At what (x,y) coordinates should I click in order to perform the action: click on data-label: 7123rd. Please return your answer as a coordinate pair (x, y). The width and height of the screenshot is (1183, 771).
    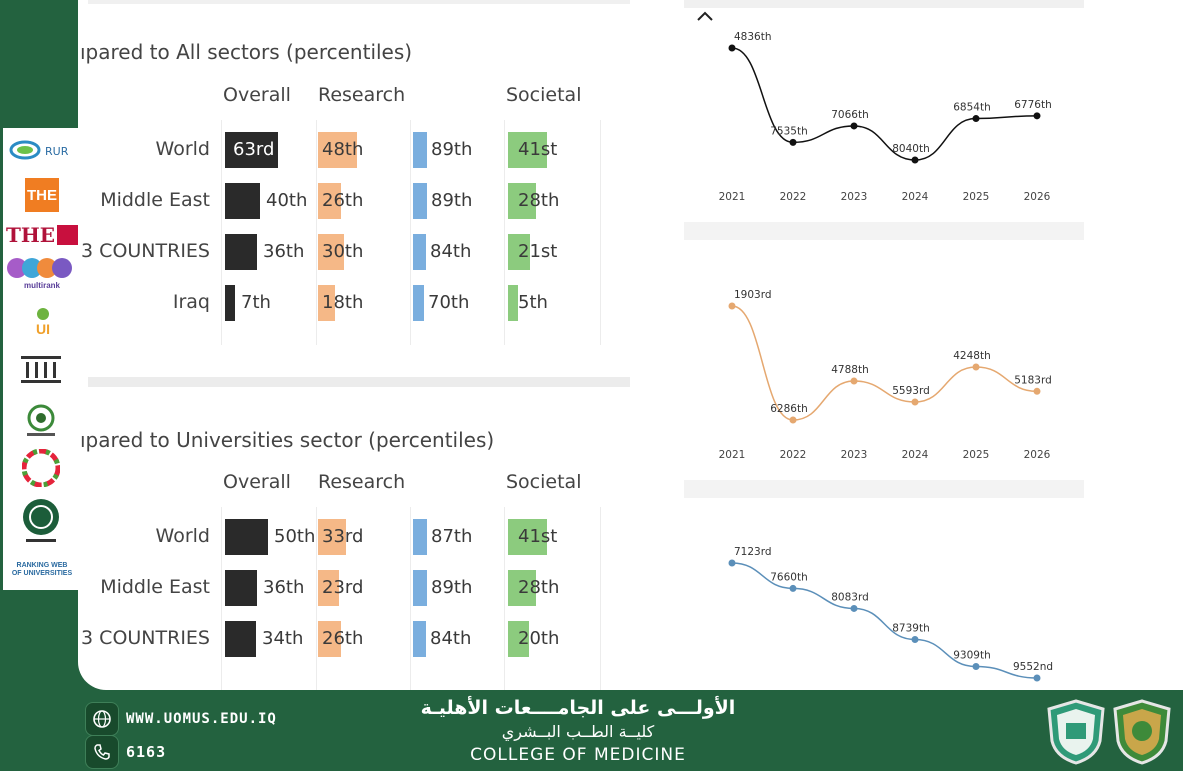
    Looking at the image, I should click on (753, 552).